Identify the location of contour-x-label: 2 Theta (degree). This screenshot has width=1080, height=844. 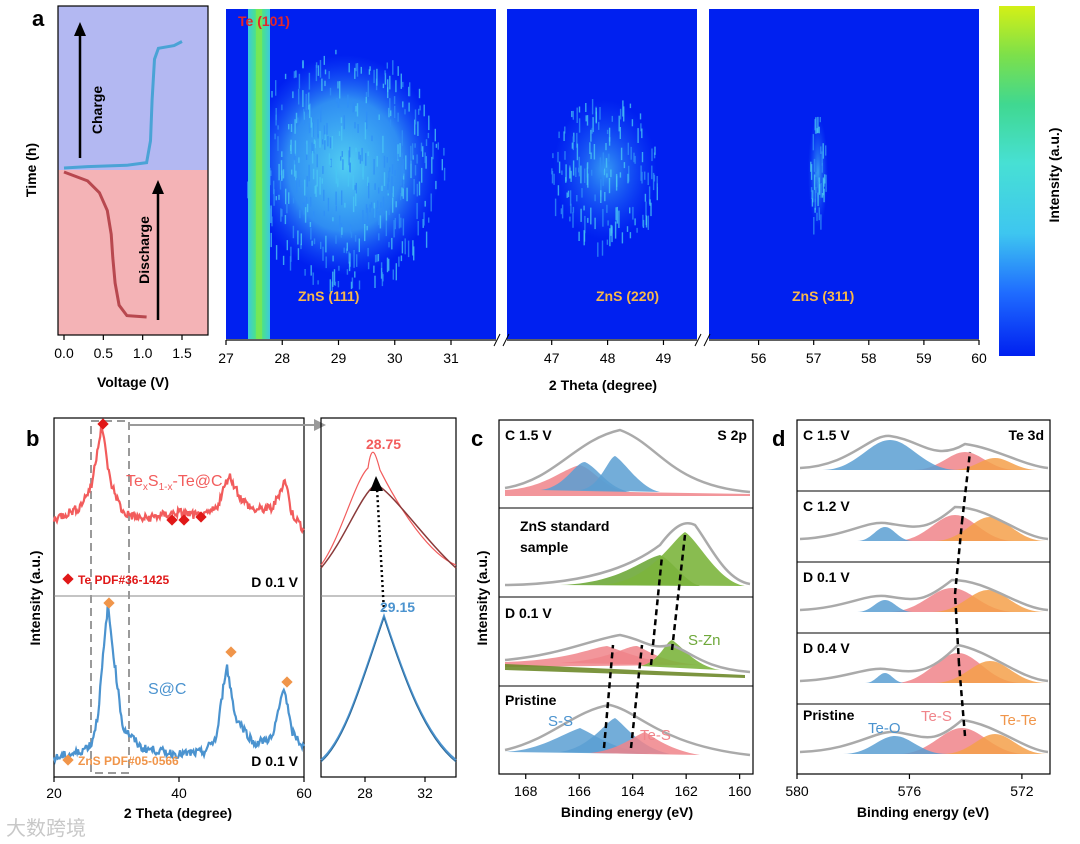
(603, 385).